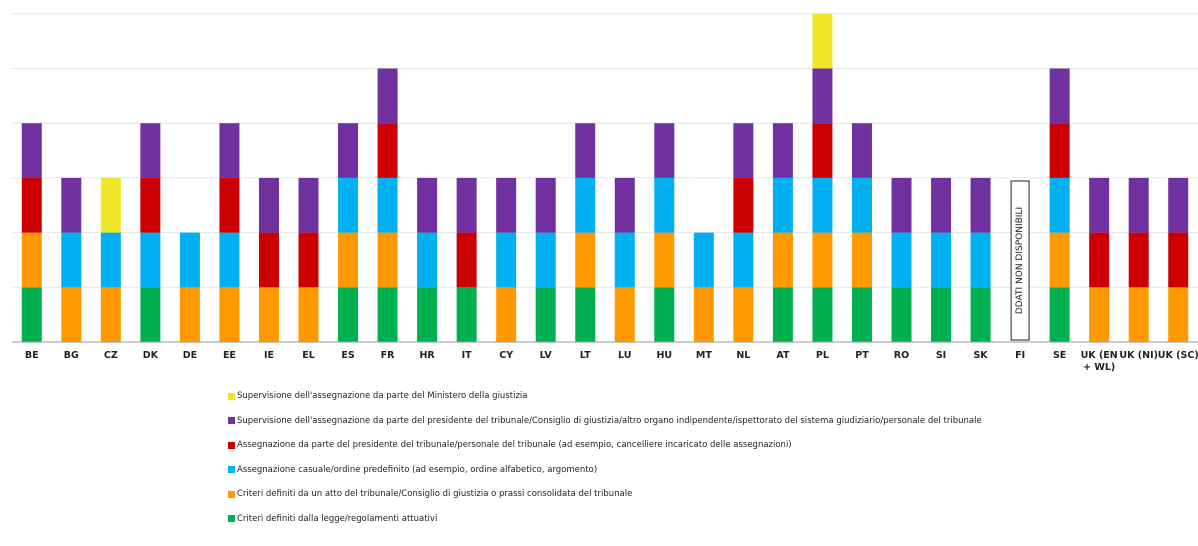 The image size is (1198, 546). What do you see at coordinates (467, 355) in the screenshot?
I see `x-tick-label: IT` at bounding box center [467, 355].